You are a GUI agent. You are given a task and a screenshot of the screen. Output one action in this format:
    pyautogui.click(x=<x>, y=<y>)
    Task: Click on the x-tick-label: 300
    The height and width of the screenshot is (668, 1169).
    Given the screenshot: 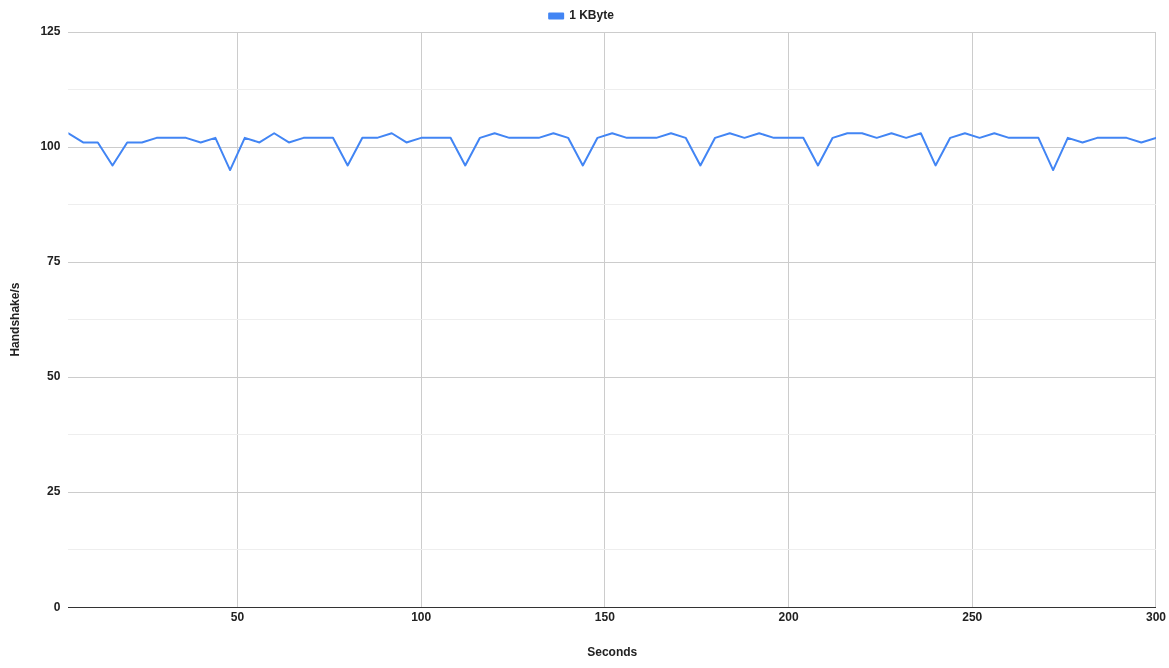 What is the action you would take?
    pyautogui.click(x=1156, y=616)
    